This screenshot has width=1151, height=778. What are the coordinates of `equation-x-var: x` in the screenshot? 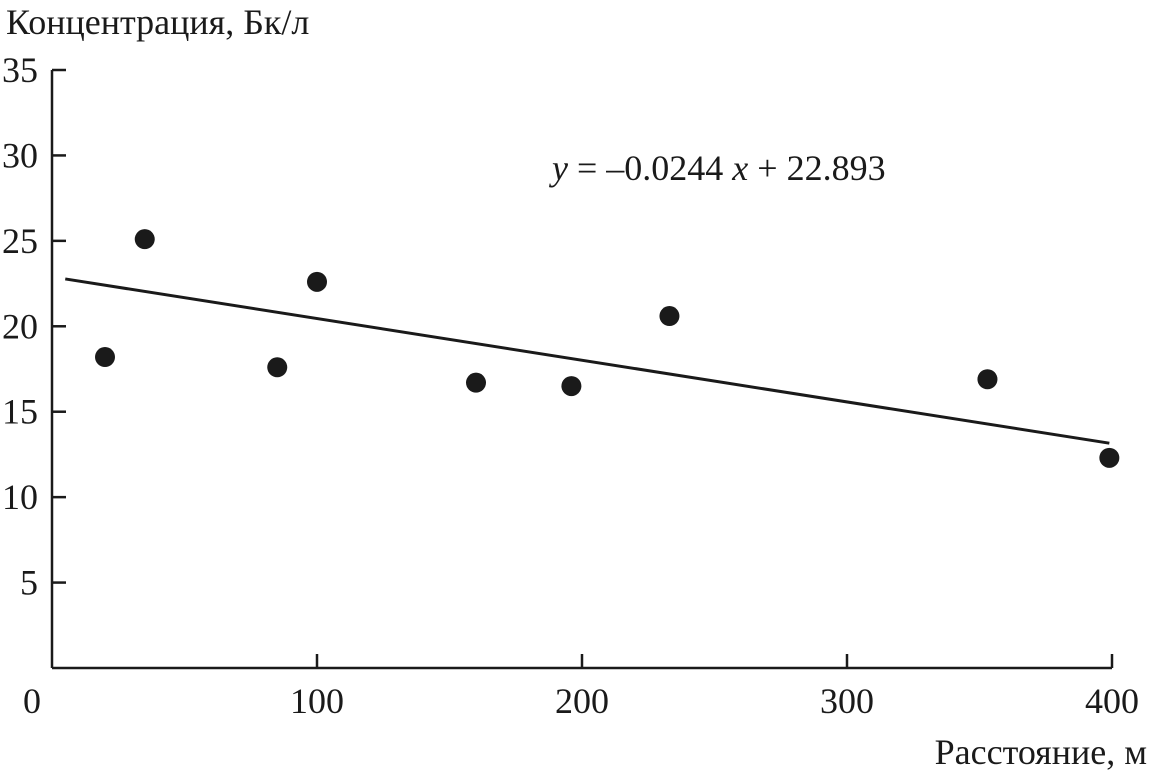 It's located at (739, 168).